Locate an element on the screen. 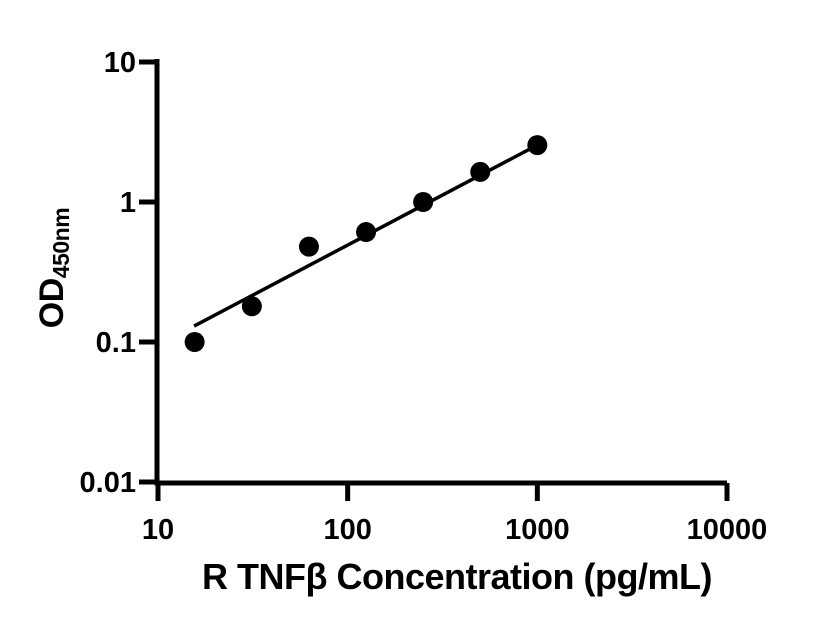 This screenshot has height=640, width=816. y-axis-title-subscript: 450nm is located at coordinates (61, 243).